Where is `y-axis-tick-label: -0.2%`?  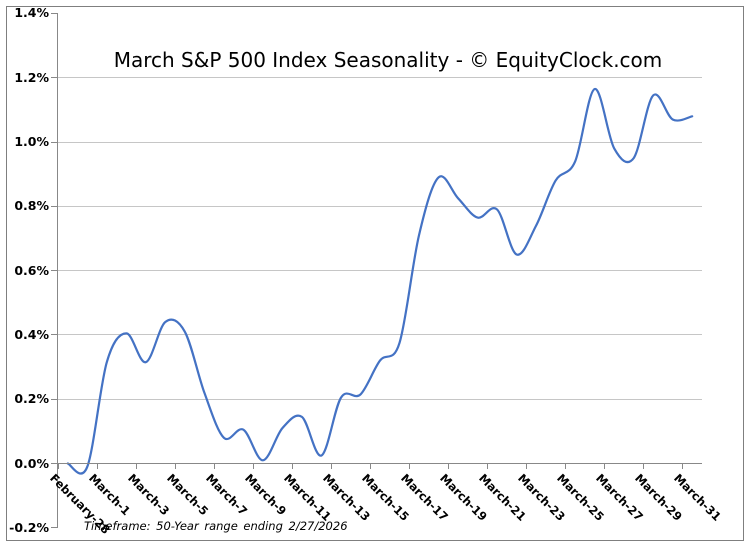
y-axis-tick-label: -0.2% is located at coordinates (29, 527).